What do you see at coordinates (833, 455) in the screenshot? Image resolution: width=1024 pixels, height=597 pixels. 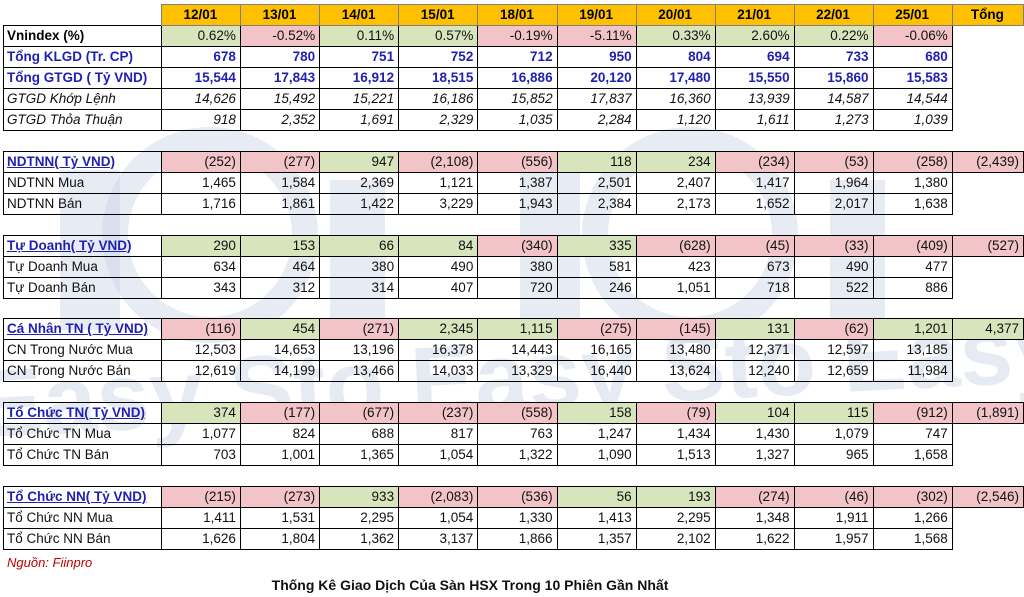 I see `value-cell: 965` at bounding box center [833, 455].